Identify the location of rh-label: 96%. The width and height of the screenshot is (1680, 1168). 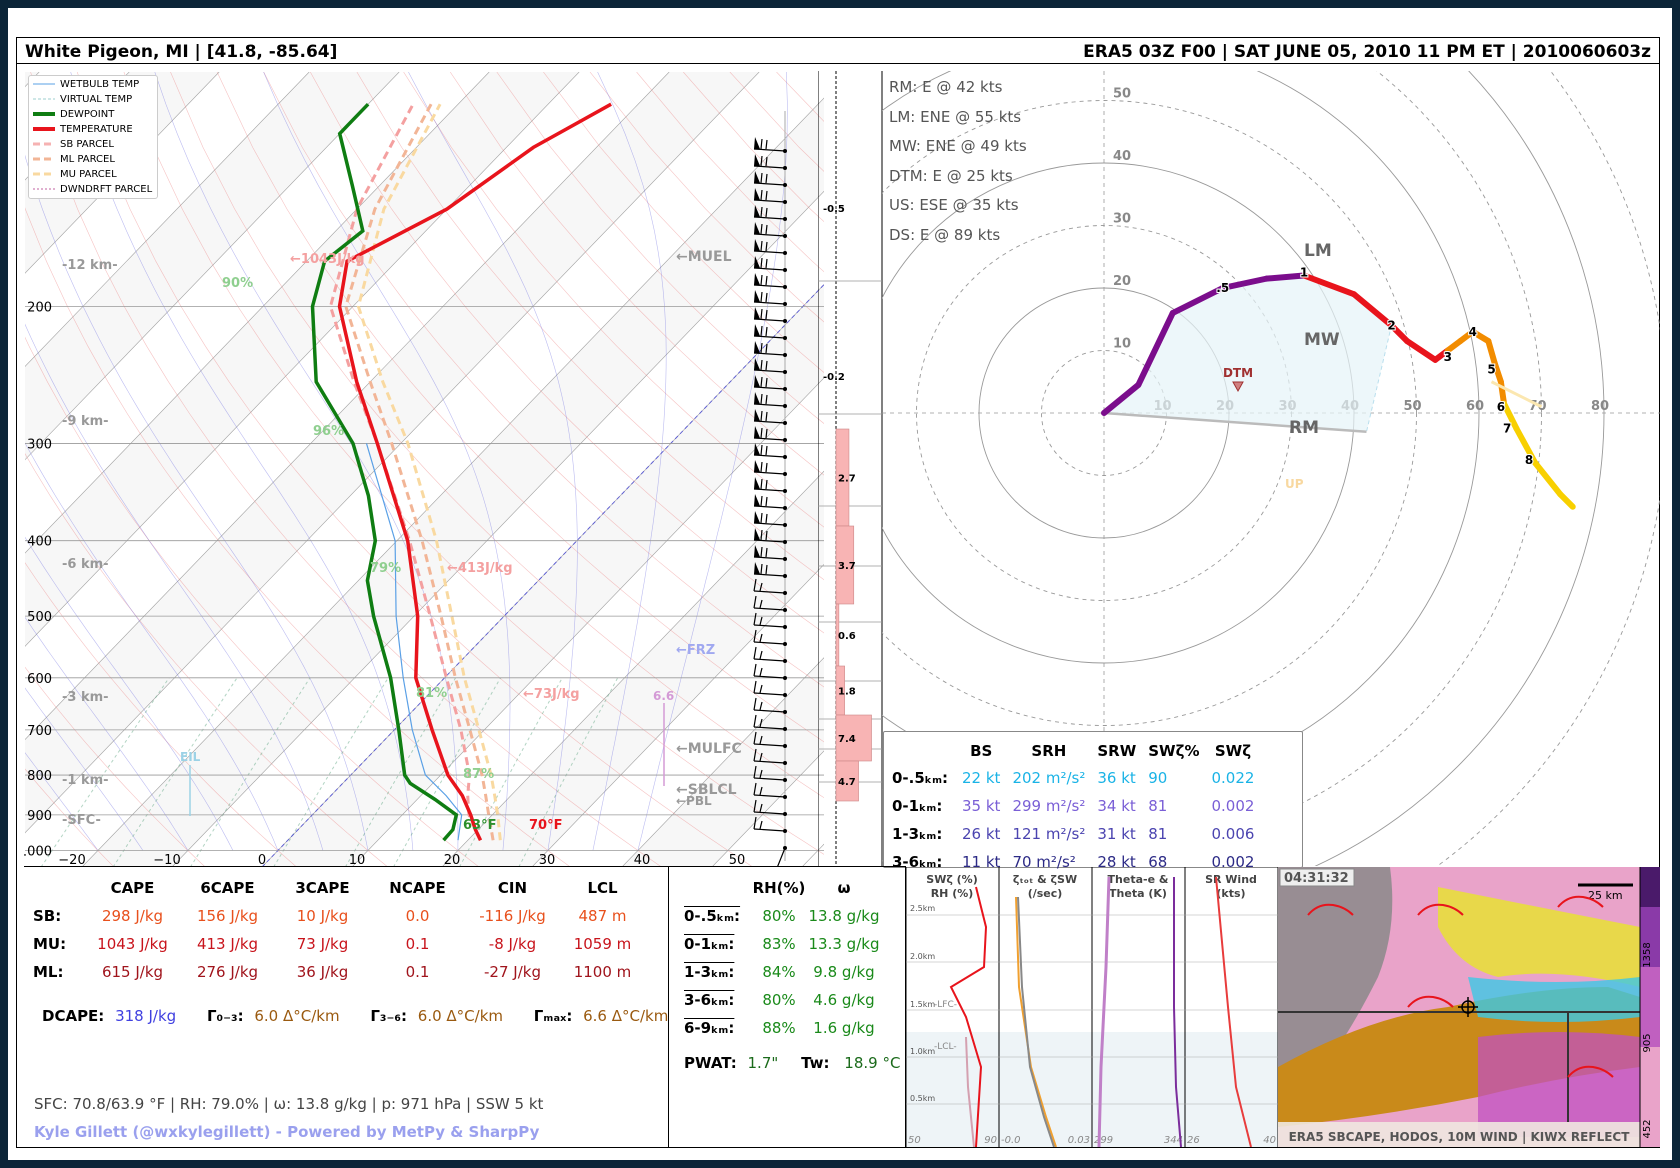
(328, 431).